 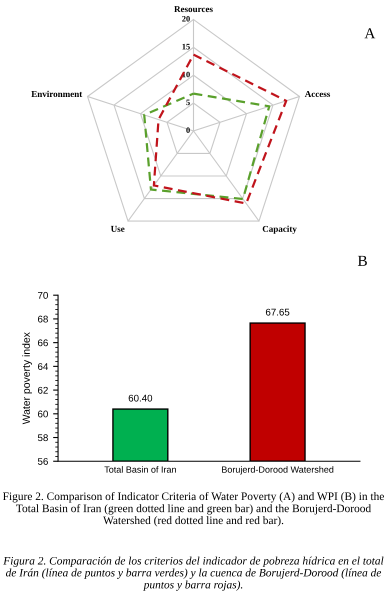 What do you see at coordinates (186, 19) in the screenshot?
I see `y-tick-label: 20` at bounding box center [186, 19].